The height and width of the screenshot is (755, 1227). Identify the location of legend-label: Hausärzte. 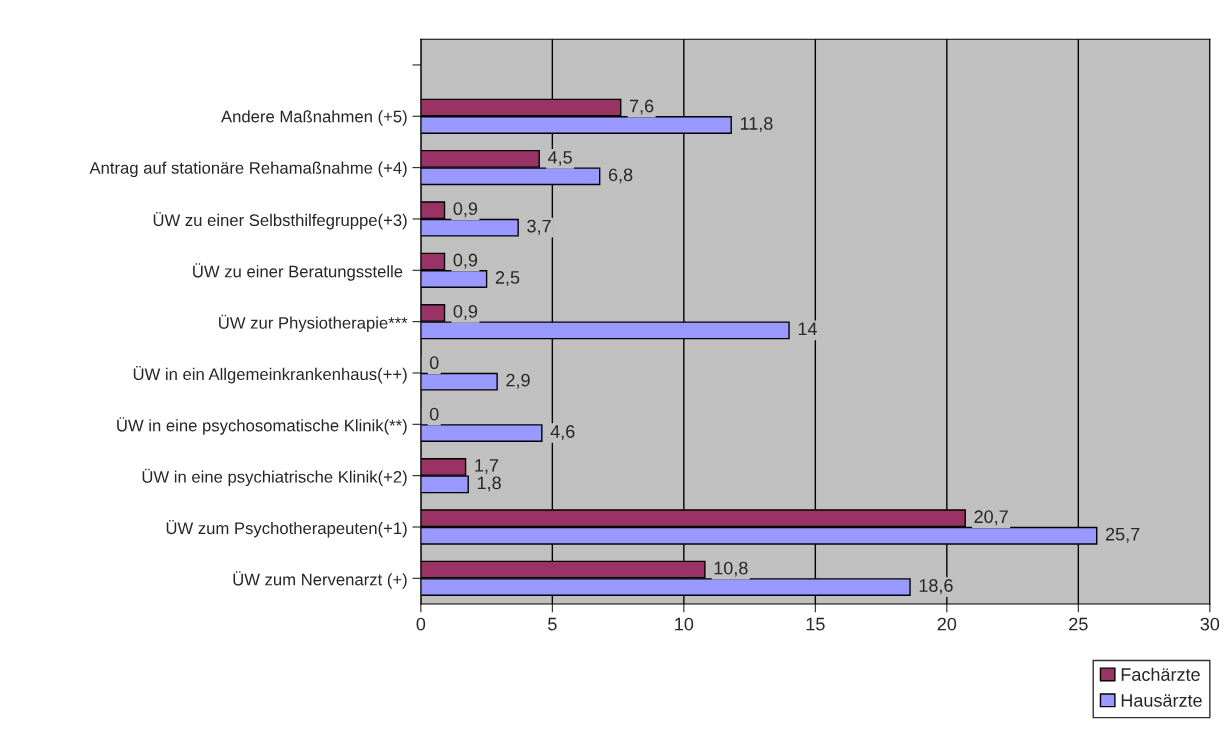
(1161, 700).